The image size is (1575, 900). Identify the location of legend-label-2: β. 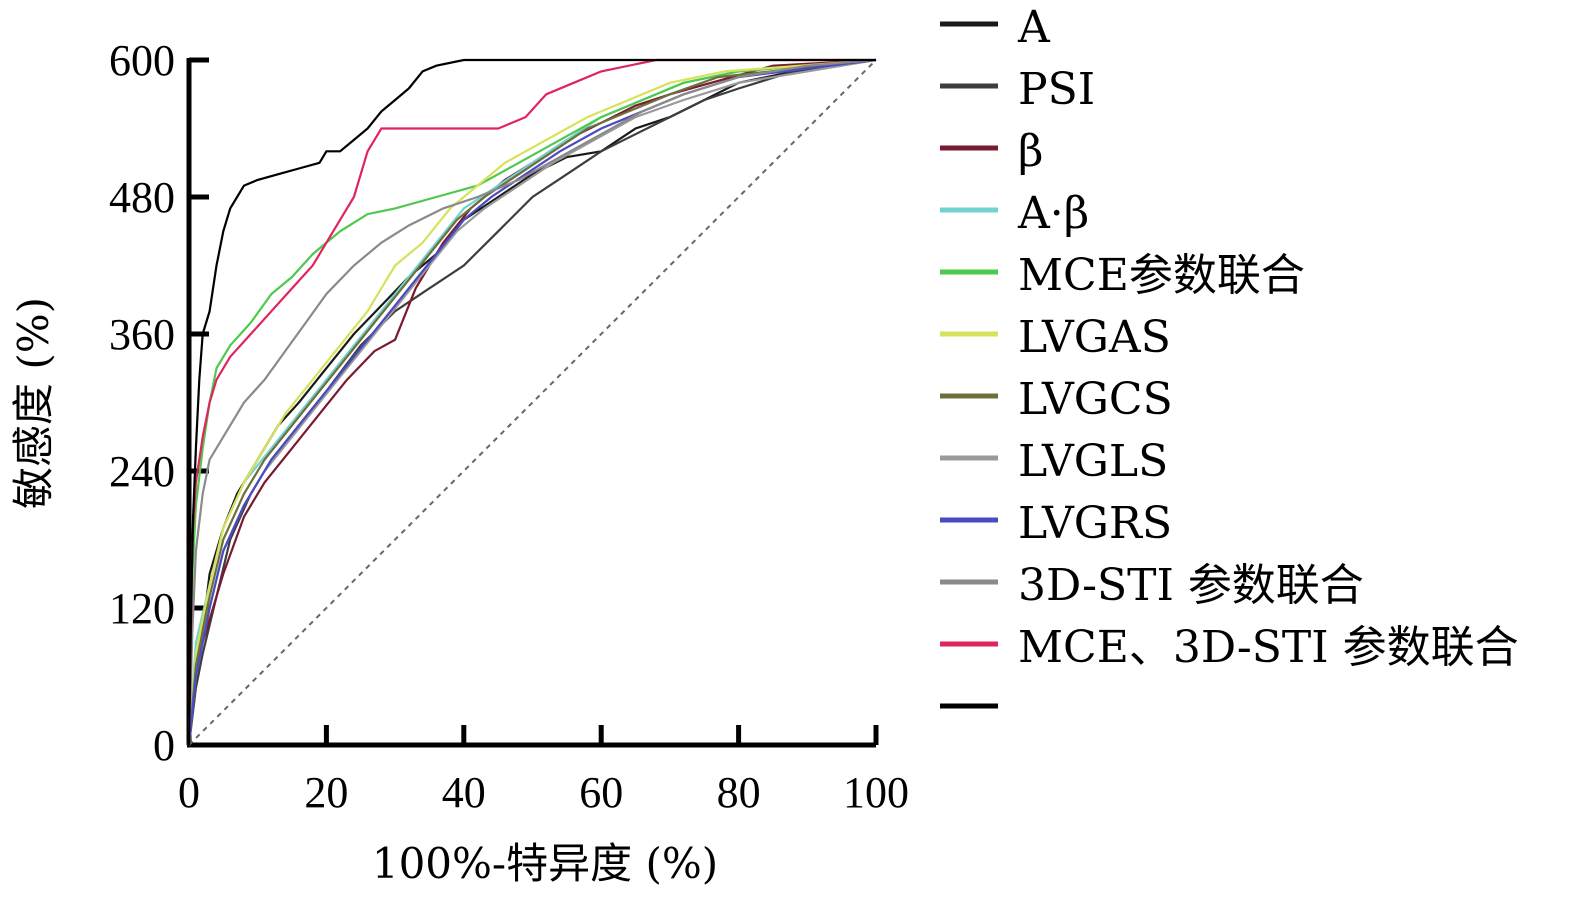
(1030, 151).